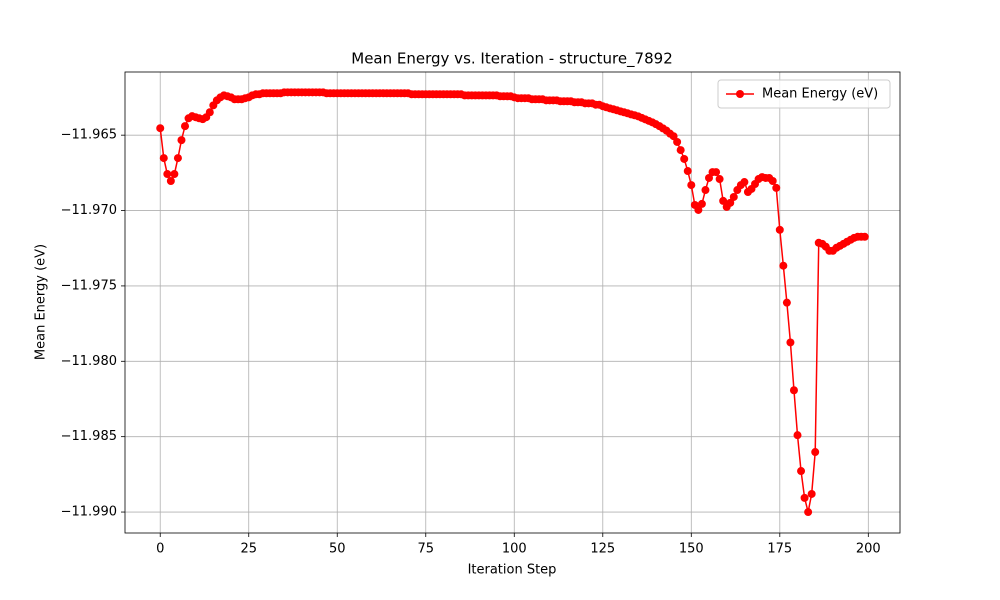  I want to click on y-tick-label: −11.990, so click(89, 512).